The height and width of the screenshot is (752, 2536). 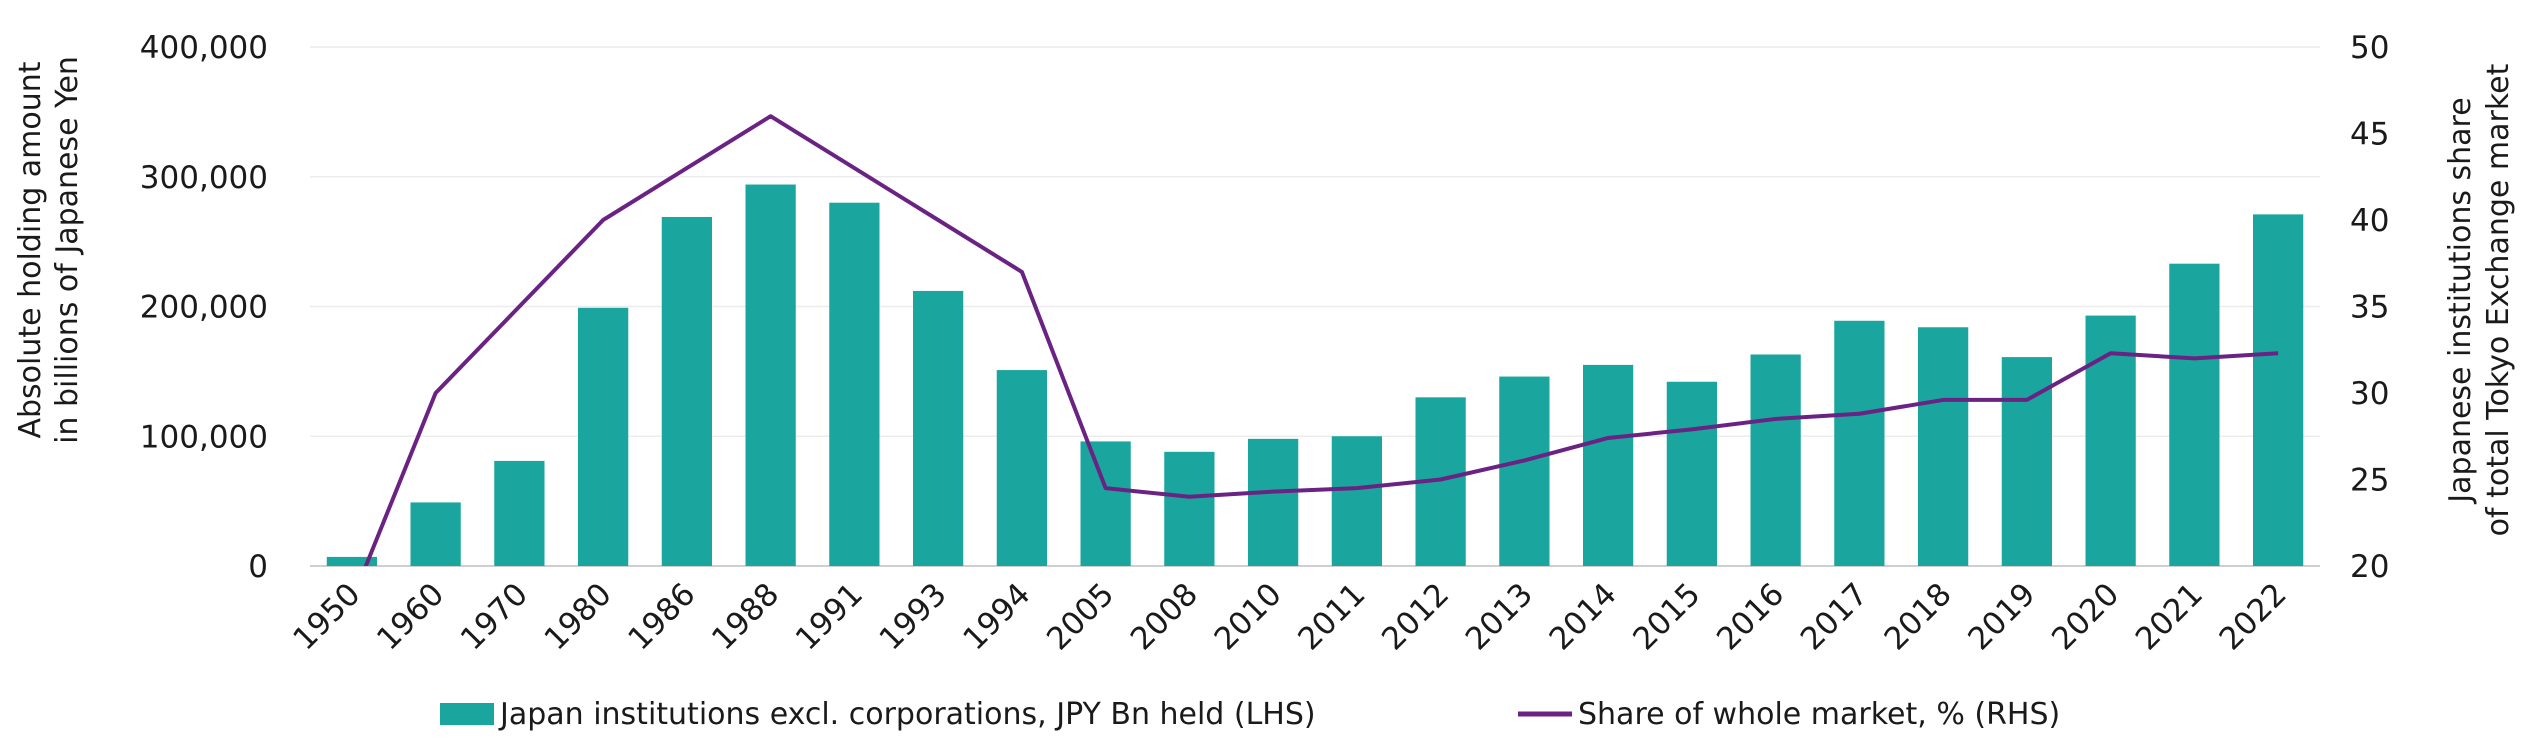 What do you see at coordinates (2369, 221) in the screenshot?
I see `right-tick-label: 40` at bounding box center [2369, 221].